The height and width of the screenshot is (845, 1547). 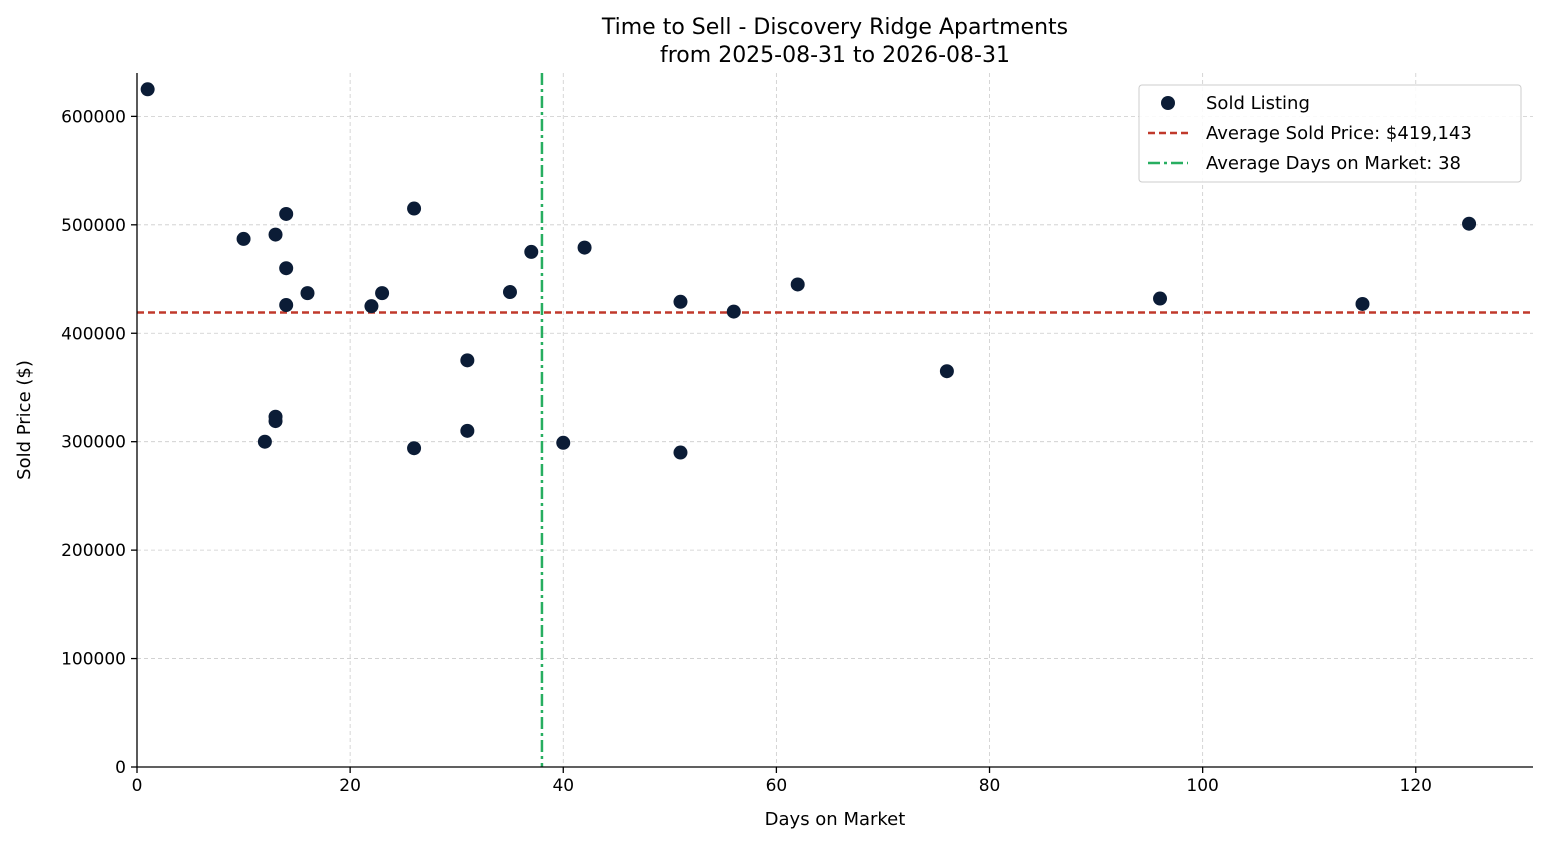 What do you see at coordinates (777, 786) in the screenshot?
I see `x-tick-label: 60` at bounding box center [777, 786].